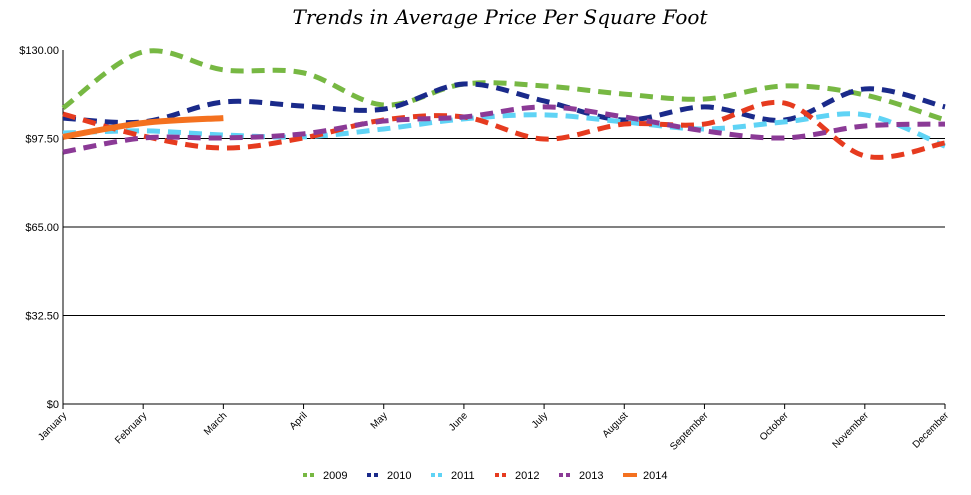 This screenshot has height=495, width=971. What do you see at coordinates (463, 476) in the screenshot?
I see `legend-label: 2011` at bounding box center [463, 476].